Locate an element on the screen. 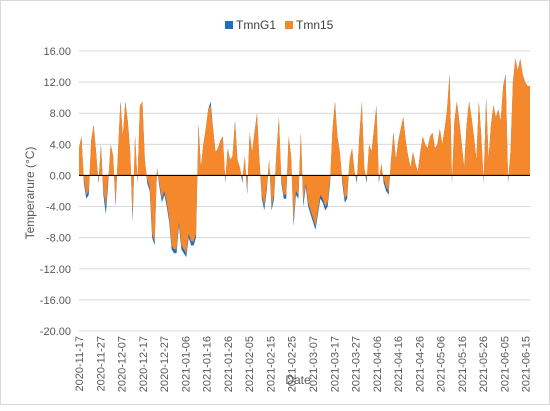 The image size is (550, 411). y-axis-title: Temperarure (°C) is located at coordinates (30, 193).